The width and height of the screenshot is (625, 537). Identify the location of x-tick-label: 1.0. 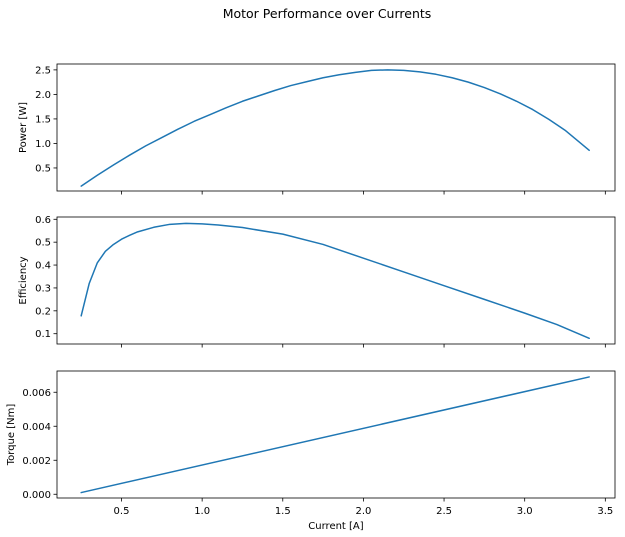
(202, 511).